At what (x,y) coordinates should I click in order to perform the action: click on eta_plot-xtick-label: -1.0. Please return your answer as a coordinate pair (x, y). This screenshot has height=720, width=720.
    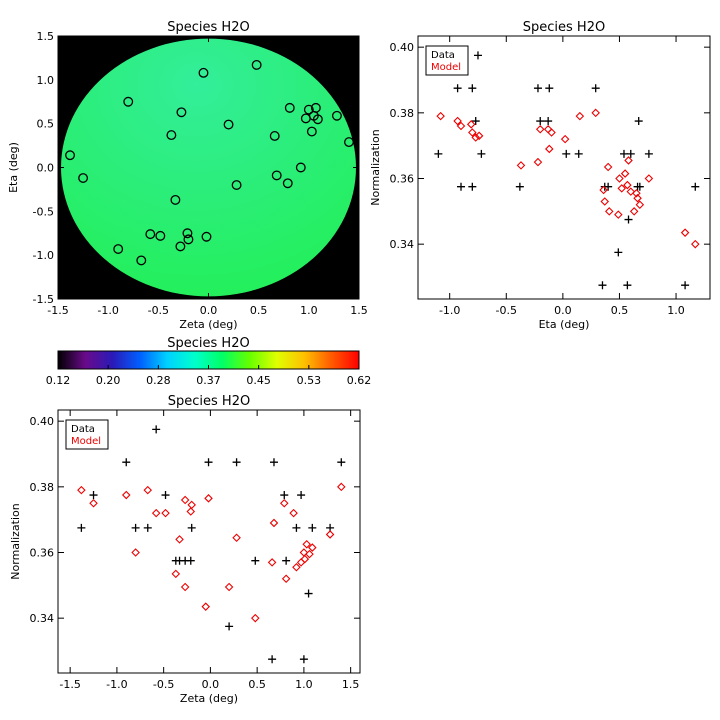
    Looking at the image, I should click on (449, 310).